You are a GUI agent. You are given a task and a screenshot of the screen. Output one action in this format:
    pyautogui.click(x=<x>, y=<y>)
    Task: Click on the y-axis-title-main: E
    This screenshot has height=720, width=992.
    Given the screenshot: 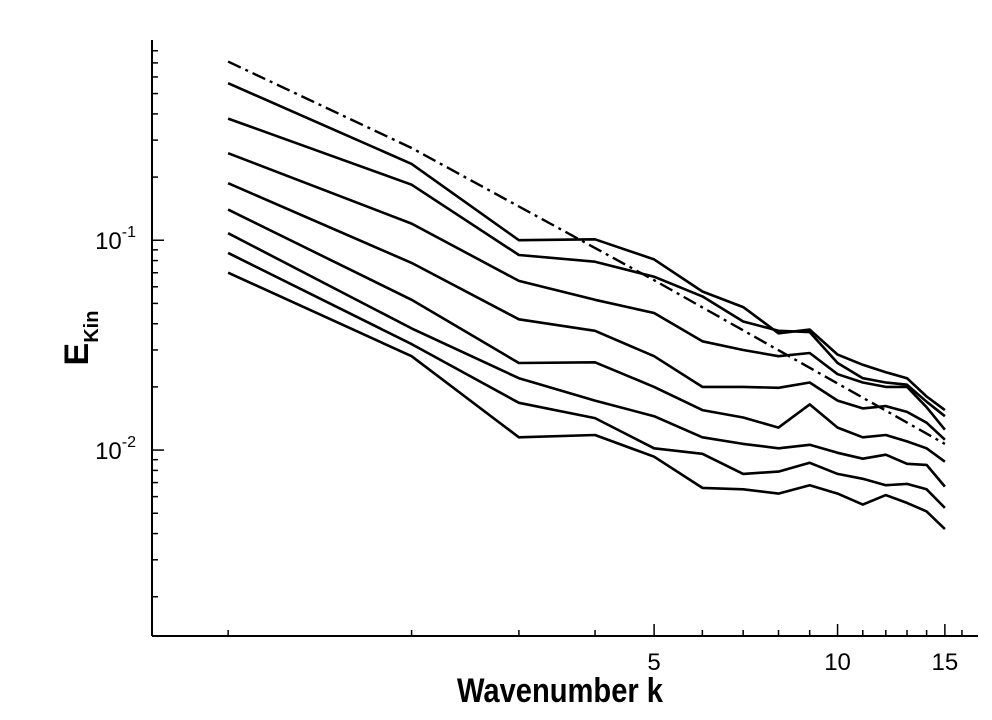 What is the action you would take?
    pyautogui.click(x=77, y=354)
    